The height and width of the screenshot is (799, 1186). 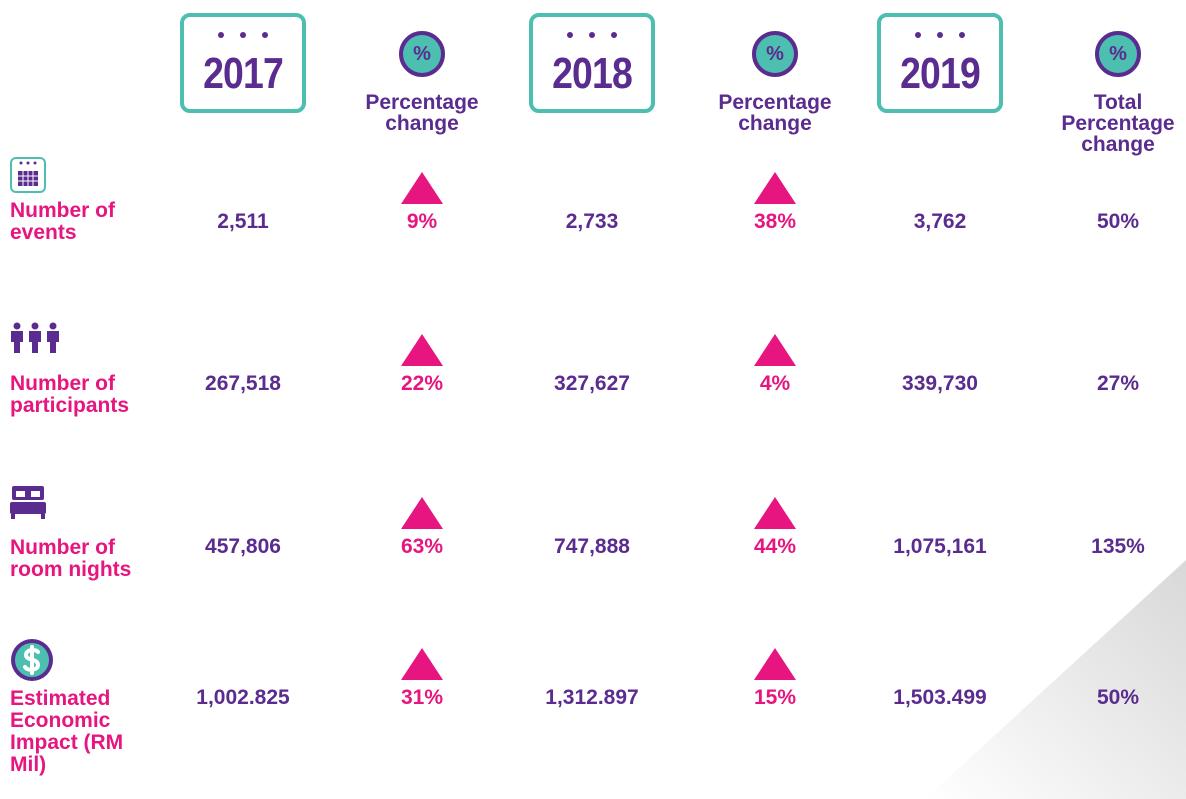 What do you see at coordinates (775, 383) in the screenshot?
I see `cell: 4%` at bounding box center [775, 383].